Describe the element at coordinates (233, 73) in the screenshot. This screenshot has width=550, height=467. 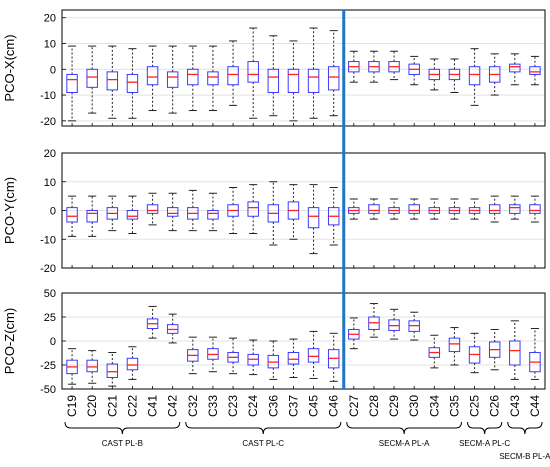
I see `box-c23` at that location.